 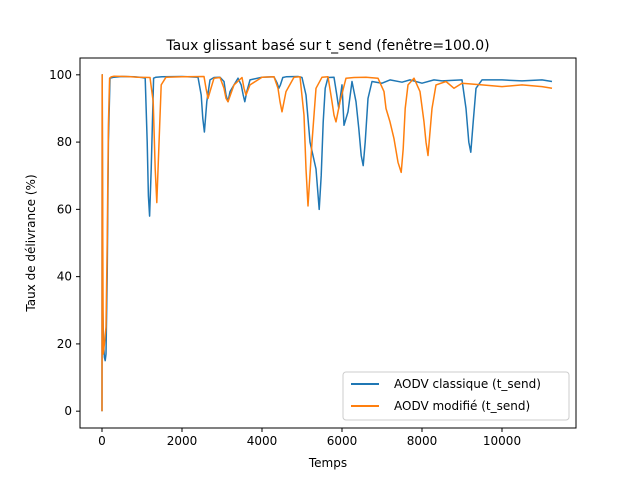 I want to click on x-tick-label: 10000, so click(x=502, y=441).